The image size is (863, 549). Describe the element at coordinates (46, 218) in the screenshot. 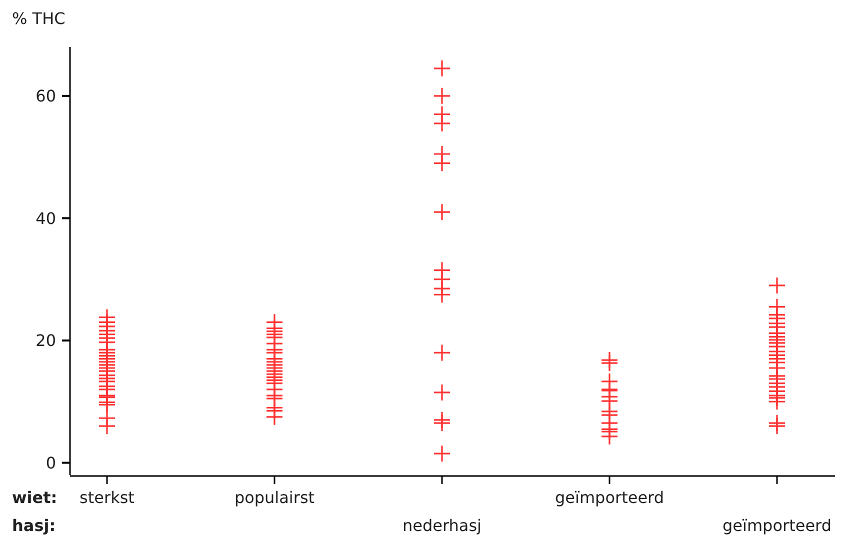

I see `y-tick-label: 40` at that location.